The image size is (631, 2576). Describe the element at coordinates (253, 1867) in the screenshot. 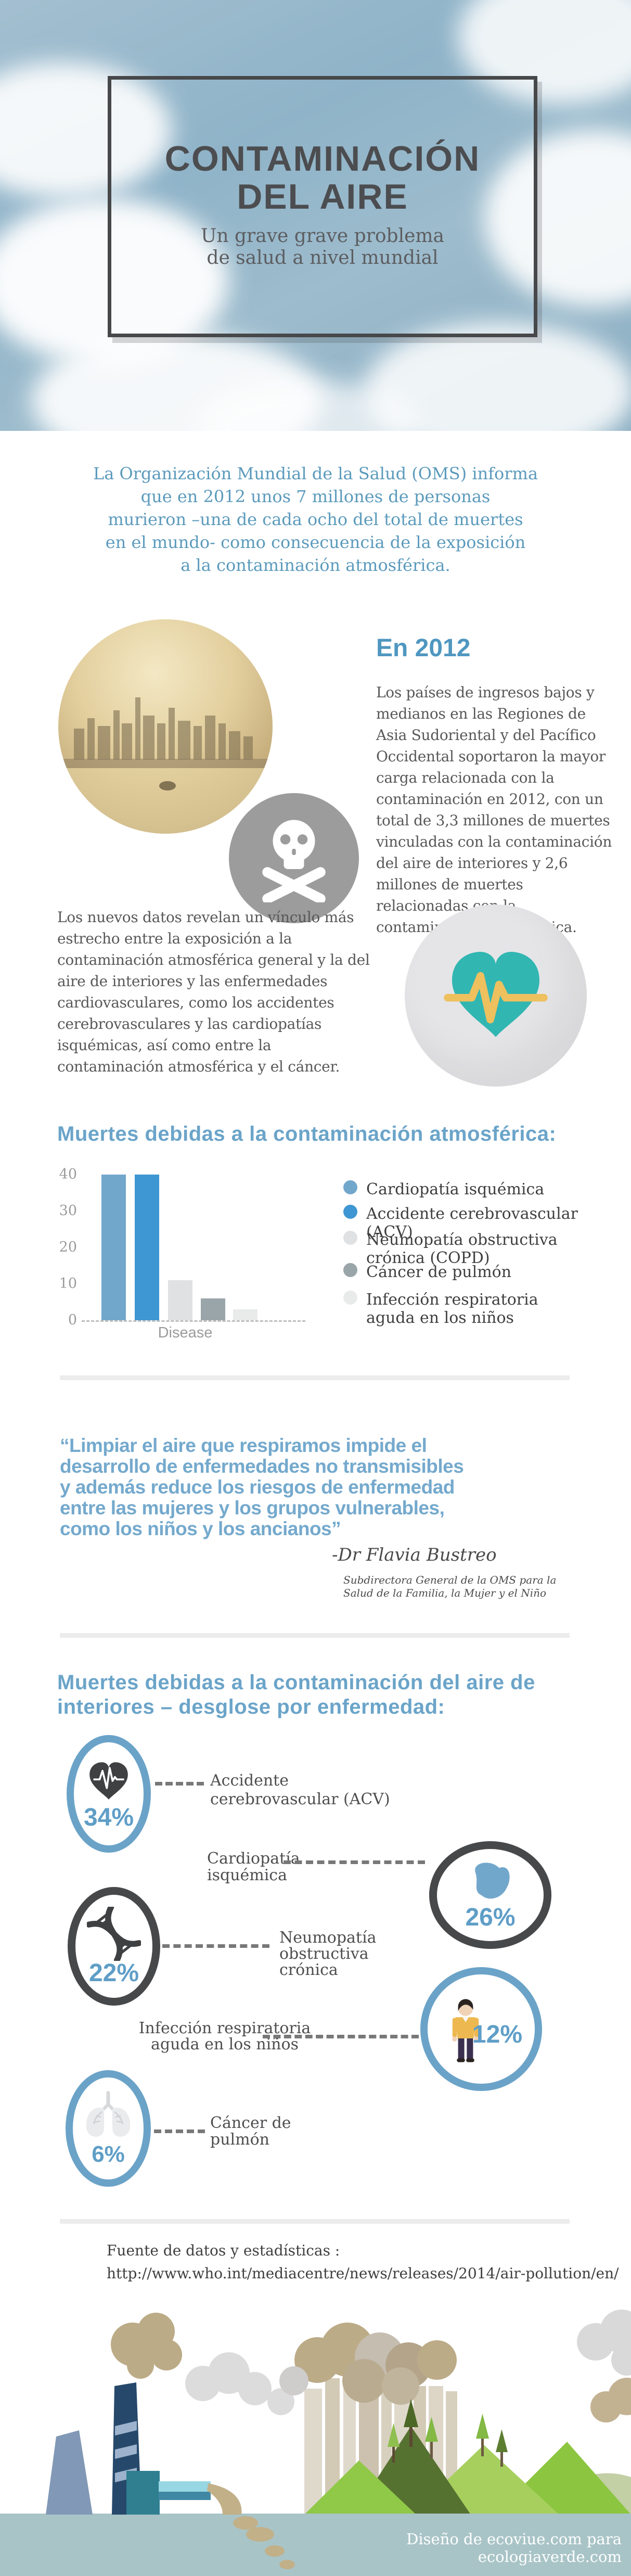

I see `stat-label-cardiopatia: Cardiopatía isquémica` at that location.